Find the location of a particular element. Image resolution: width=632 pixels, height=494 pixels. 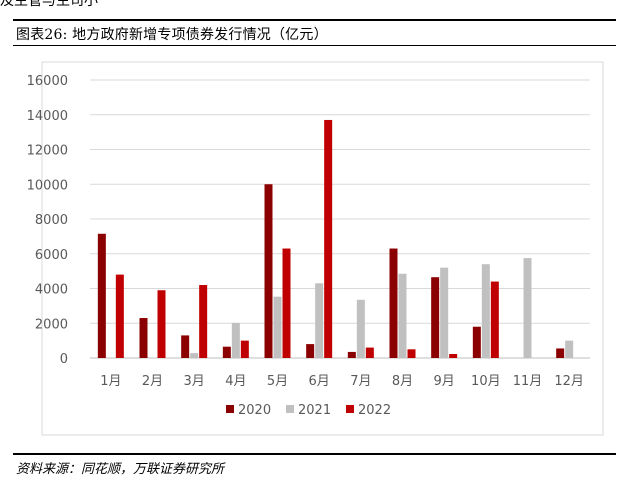

y-tick-label: 14000 is located at coordinates (47, 116).